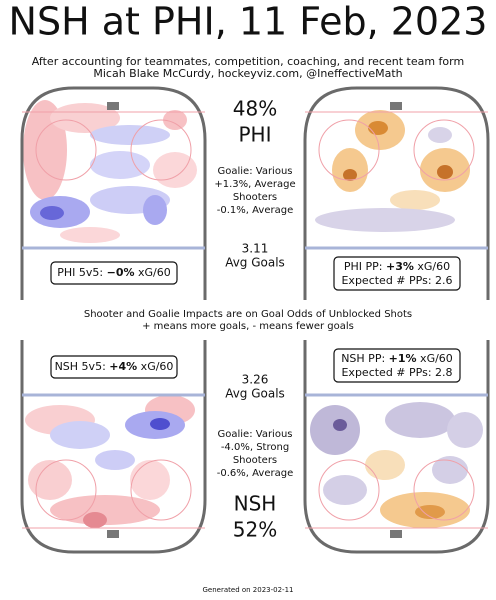 The height and width of the screenshot is (600, 496). Describe the element at coordinates (403, 358) in the screenshot. I see `pp-value: +1%` at that location.